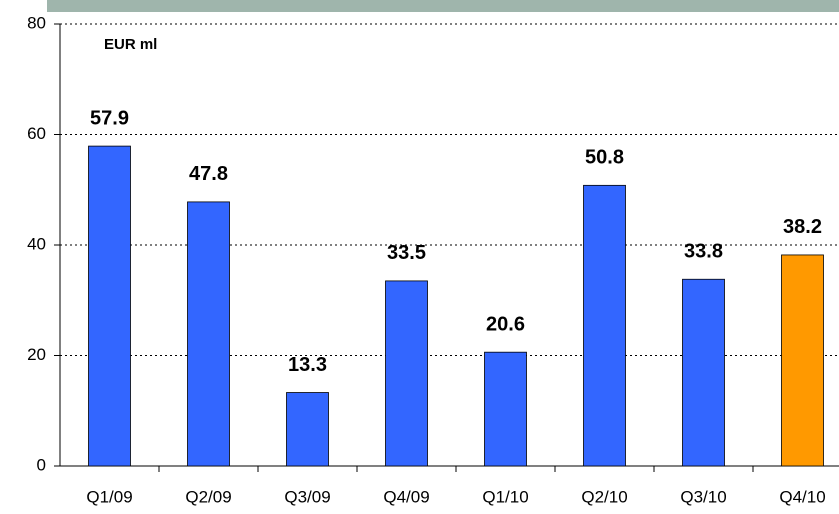 The height and width of the screenshot is (514, 839). I want to click on value-label: 33.5, so click(406, 253).